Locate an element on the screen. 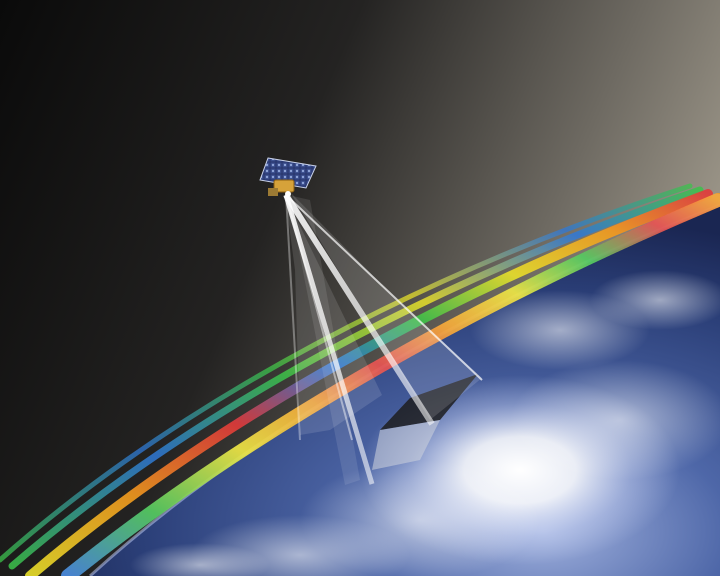 The height and width of the screenshot is (576, 720). satellite is located at coordinates (288, 177).